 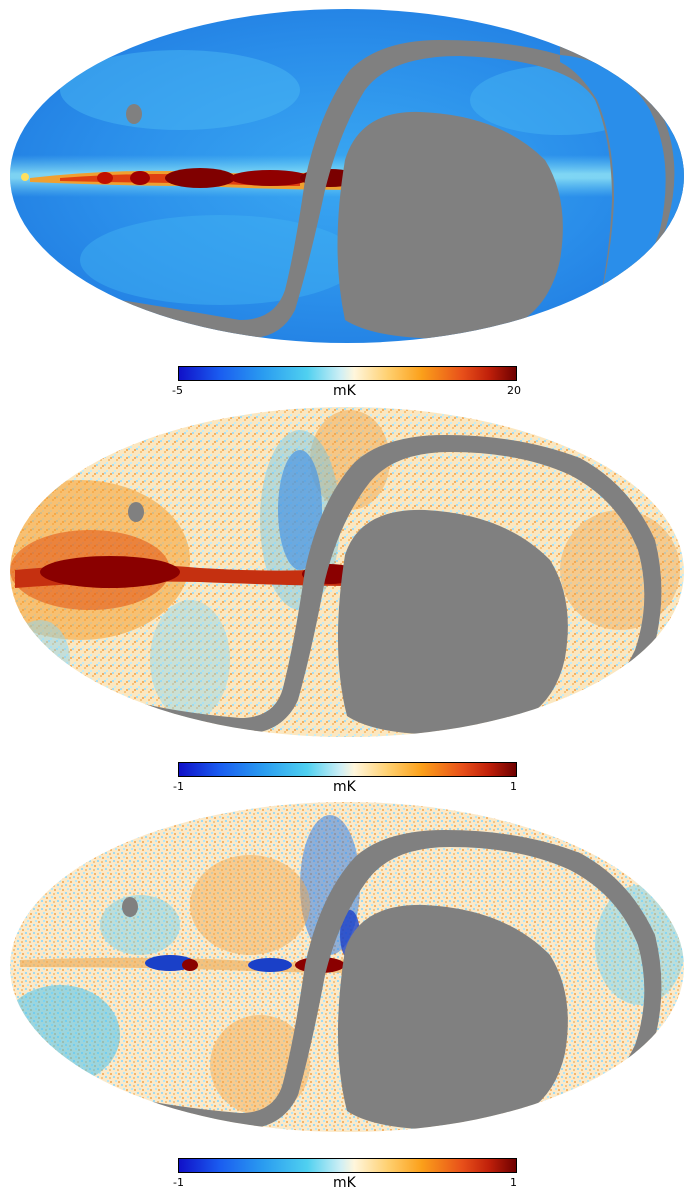 I want to click on colorbar-2: -1 mK 1, so click(x=346, y=782).